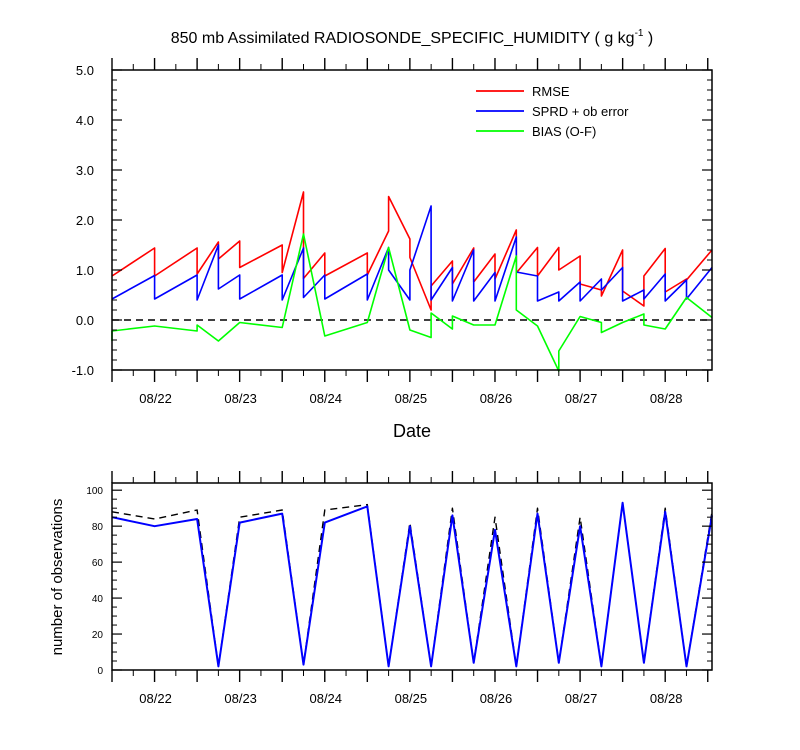 This screenshot has height=750, width=800. Describe the element at coordinates (412, 253) in the screenshot. I see `series-line-sprd-ob-error` at that location.